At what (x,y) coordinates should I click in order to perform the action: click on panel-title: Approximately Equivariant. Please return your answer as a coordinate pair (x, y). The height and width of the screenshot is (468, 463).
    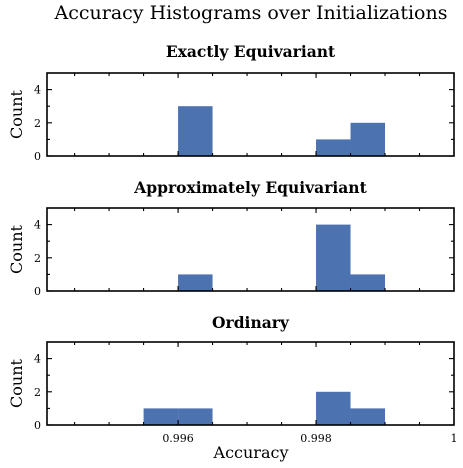
    Looking at the image, I should click on (250, 187).